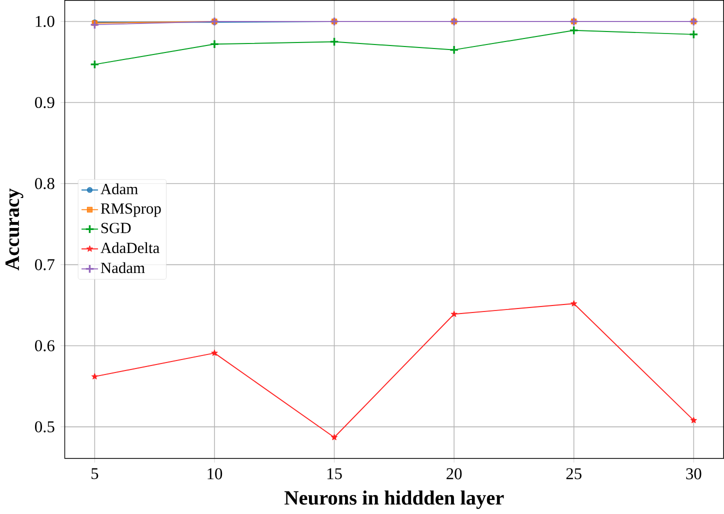 This screenshot has height=514, width=724. What do you see at coordinates (44, 102) in the screenshot?
I see `y-tick-label: 0.9` at bounding box center [44, 102].